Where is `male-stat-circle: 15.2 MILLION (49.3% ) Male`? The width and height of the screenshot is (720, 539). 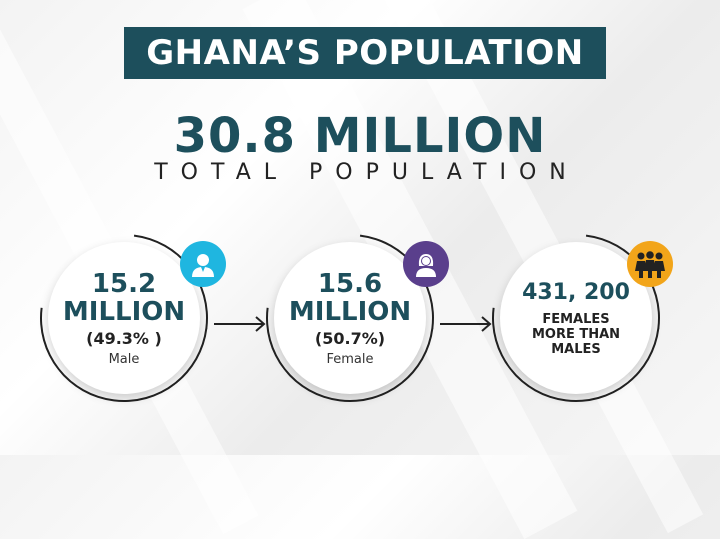 male-stat-circle: 15.2 MILLION (49.3% ) Male is located at coordinates (124, 318).